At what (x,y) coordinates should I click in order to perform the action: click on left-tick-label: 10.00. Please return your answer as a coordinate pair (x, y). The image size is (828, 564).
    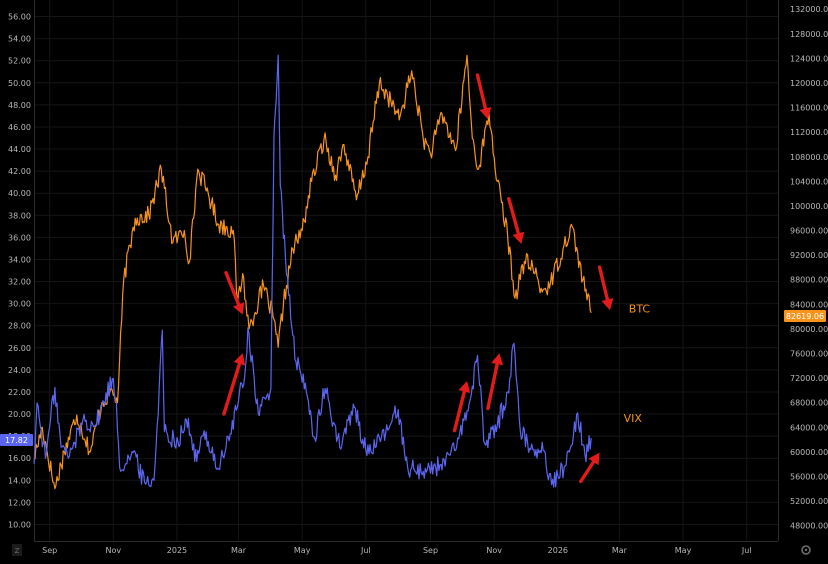
    Looking at the image, I should click on (19, 524).